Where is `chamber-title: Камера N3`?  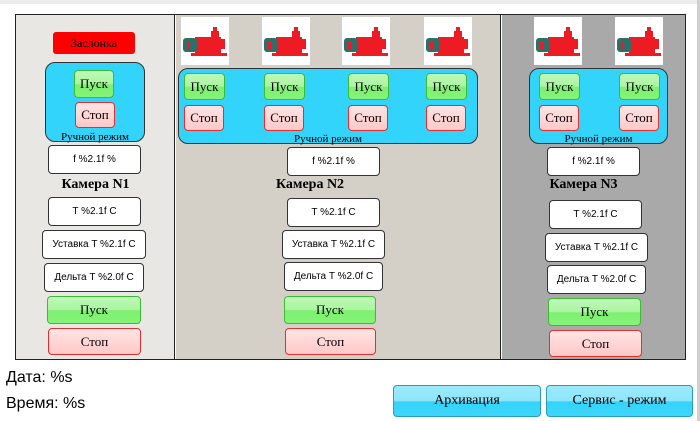
chamber-title: Камера N3 is located at coordinates (583, 184).